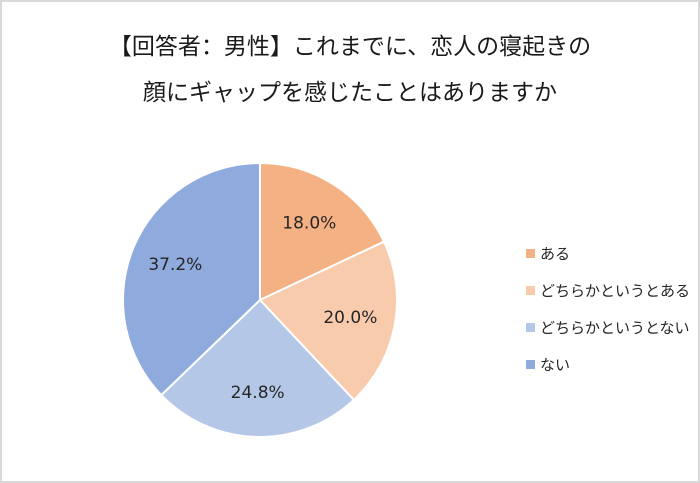 The image size is (700, 483). Describe the element at coordinates (615, 291) in the screenshot. I see `legend-label: どちらかというとある` at that location.